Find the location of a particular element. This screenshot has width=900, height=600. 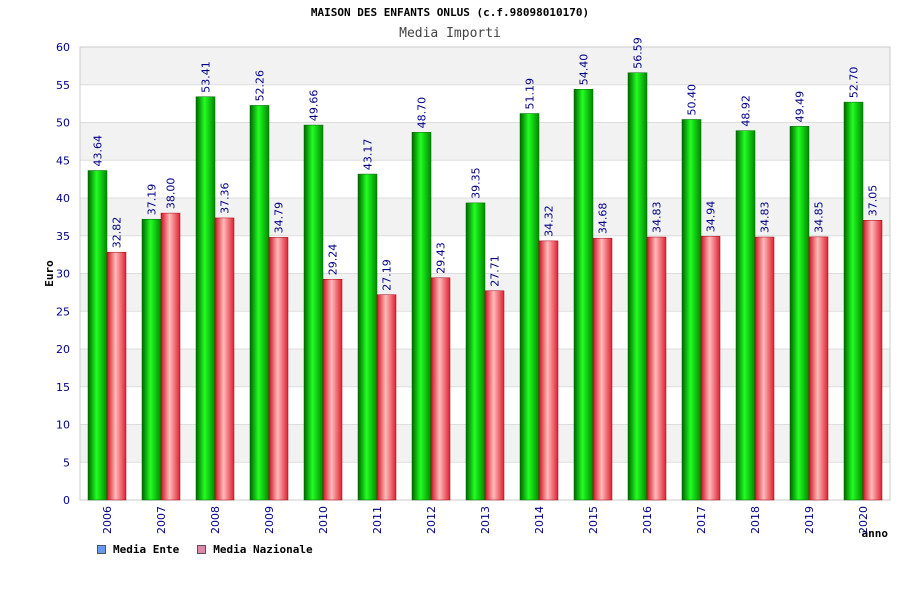

data-label: 53.41 is located at coordinates (206, 77).